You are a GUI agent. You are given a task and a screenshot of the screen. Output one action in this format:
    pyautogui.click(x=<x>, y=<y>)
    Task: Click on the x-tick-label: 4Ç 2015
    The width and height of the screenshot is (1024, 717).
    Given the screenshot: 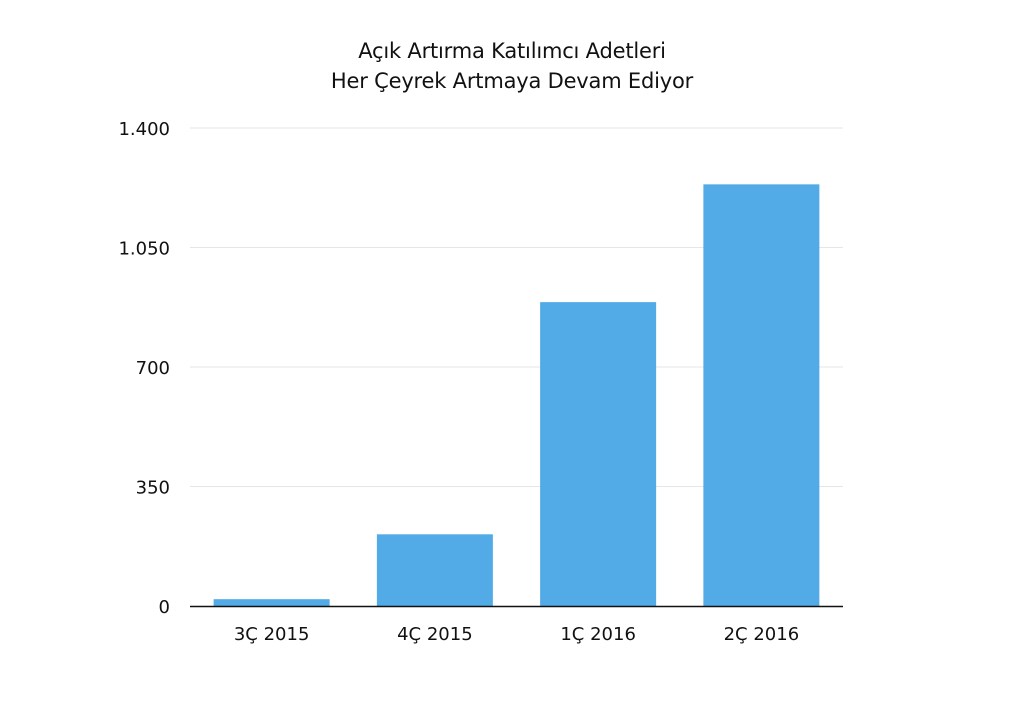 What is the action you would take?
    pyautogui.click(x=435, y=634)
    